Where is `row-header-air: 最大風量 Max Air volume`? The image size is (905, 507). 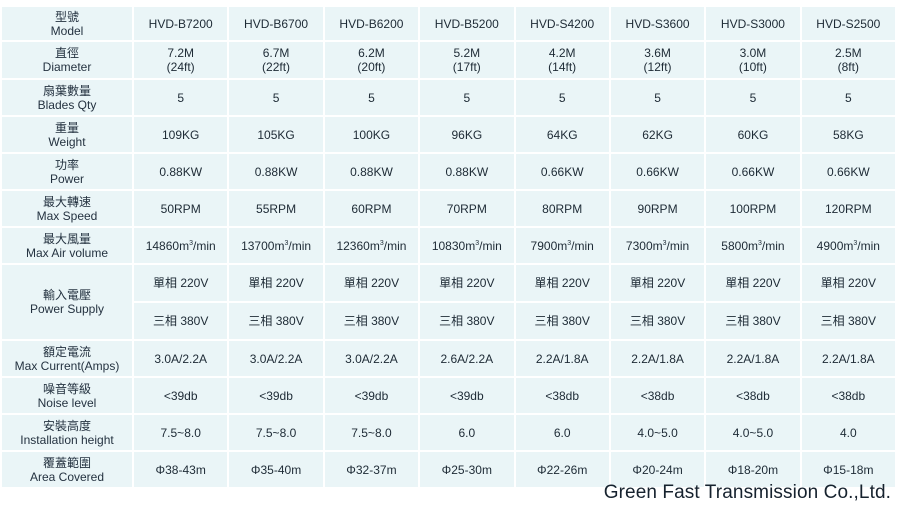
row-header-air: 最大風量 Max Air volume is located at coordinates (67, 245).